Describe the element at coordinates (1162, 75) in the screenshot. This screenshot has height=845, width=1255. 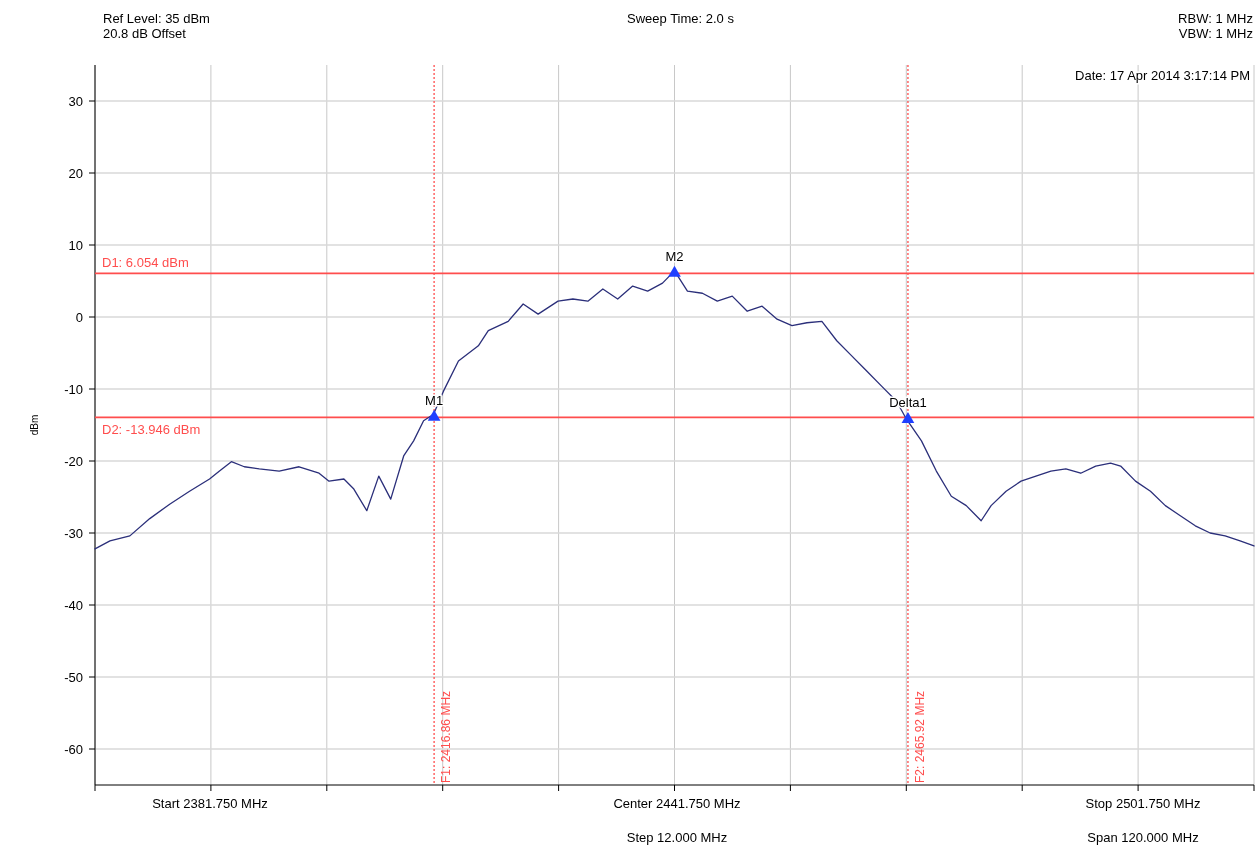
I see `annotation: Date: 17 Apr 2014 3:17:14 PM` at that location.